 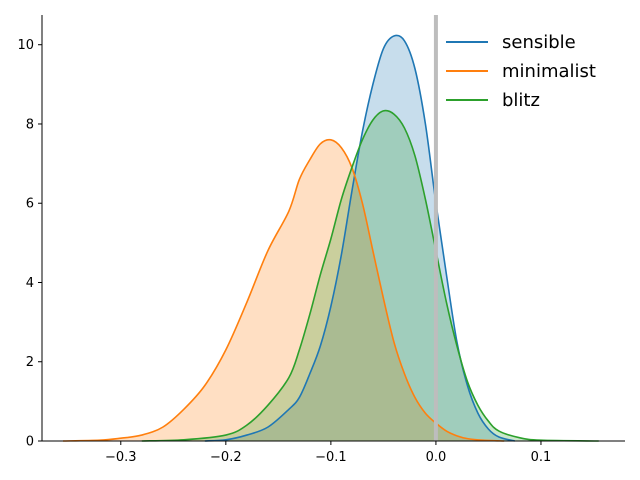 I want to click on legend: sensible minimalist blitz, so click(x=521, y=71).